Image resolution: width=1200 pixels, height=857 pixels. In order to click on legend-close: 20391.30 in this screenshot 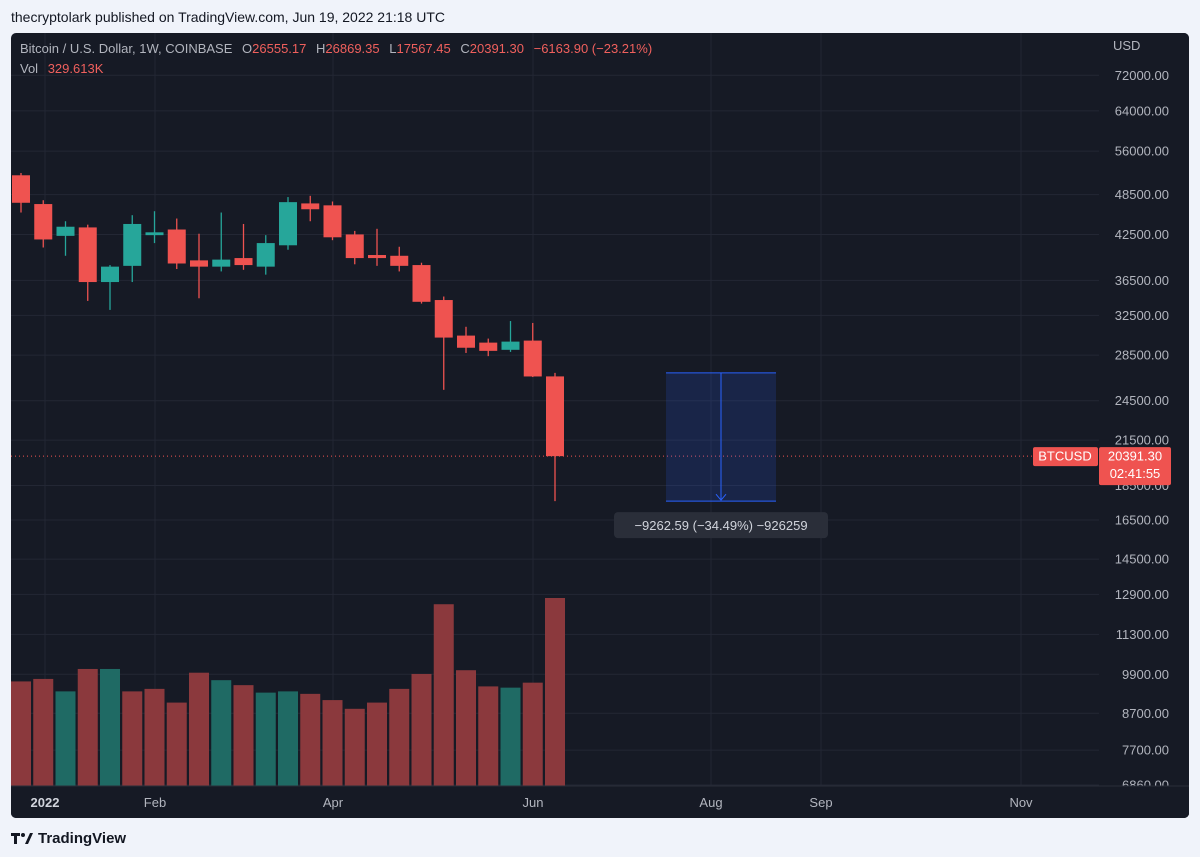, I will do `click(496, 48)`.